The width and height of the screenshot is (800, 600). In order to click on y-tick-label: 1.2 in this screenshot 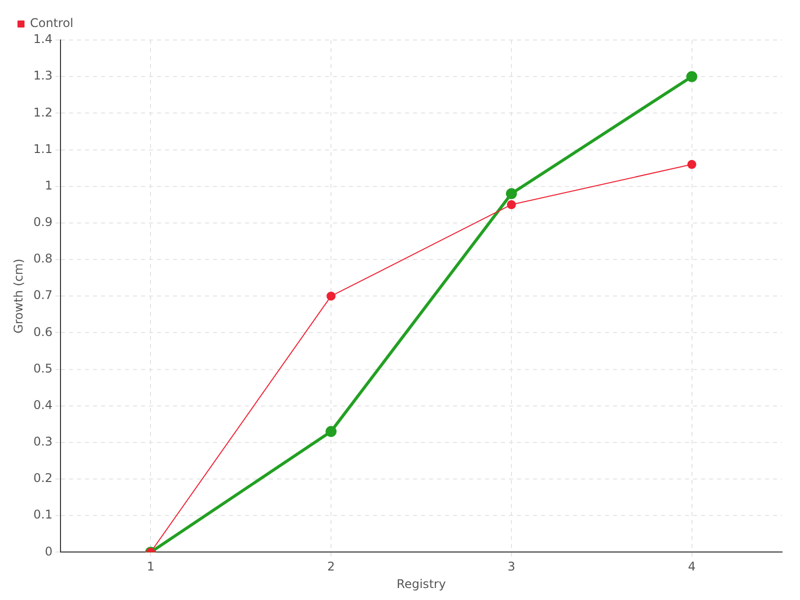, I will do `click(42, 112)`.